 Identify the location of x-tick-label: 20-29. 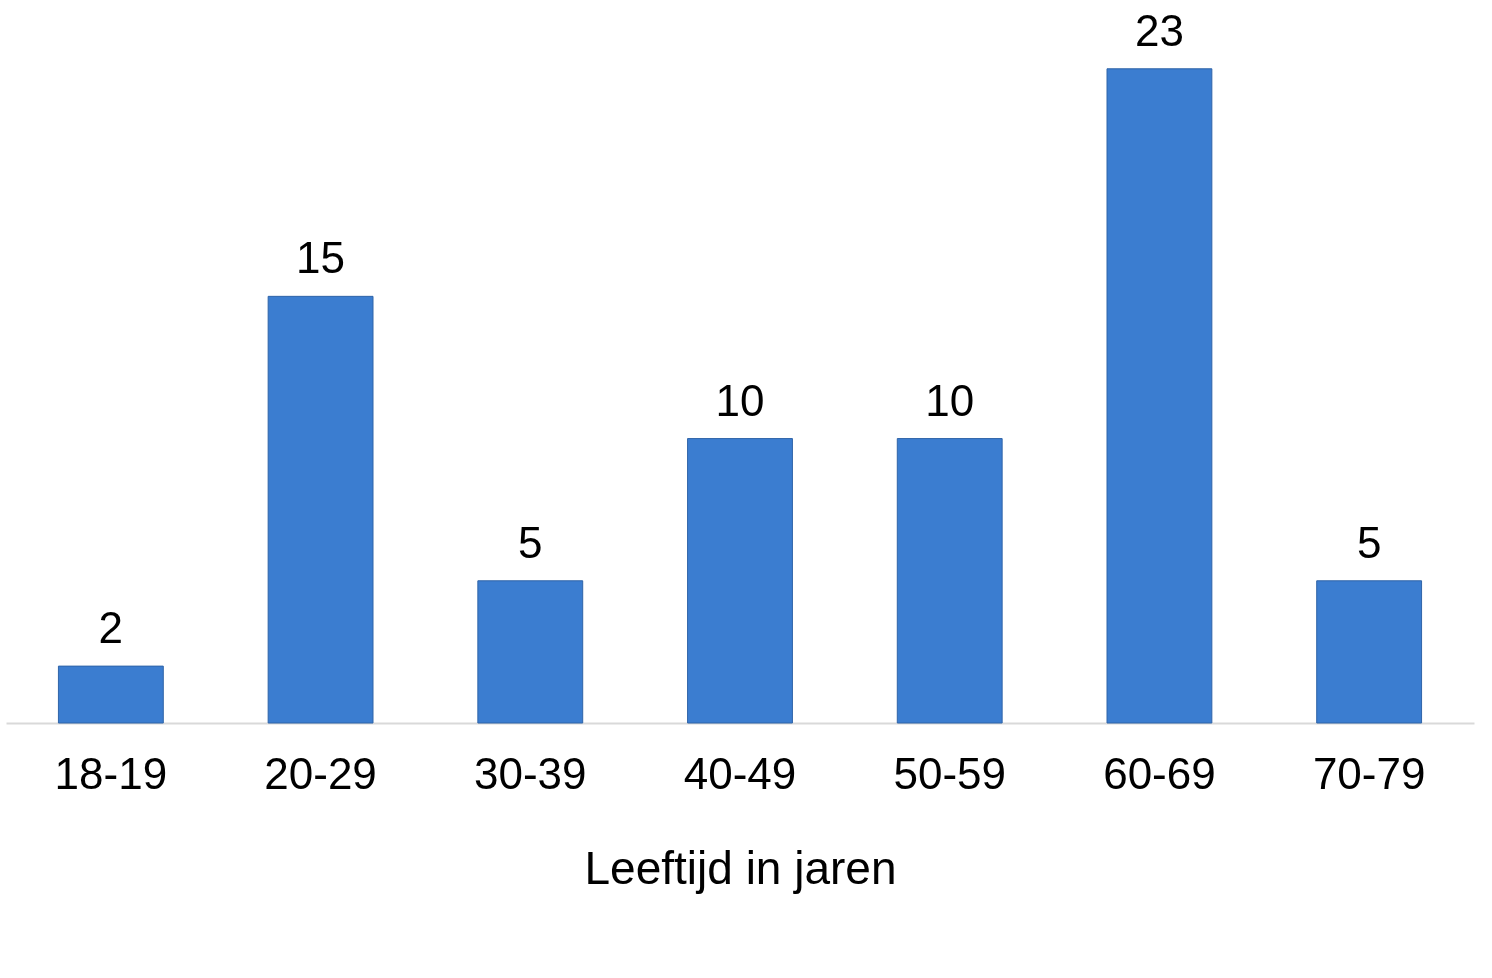
(320, 773).